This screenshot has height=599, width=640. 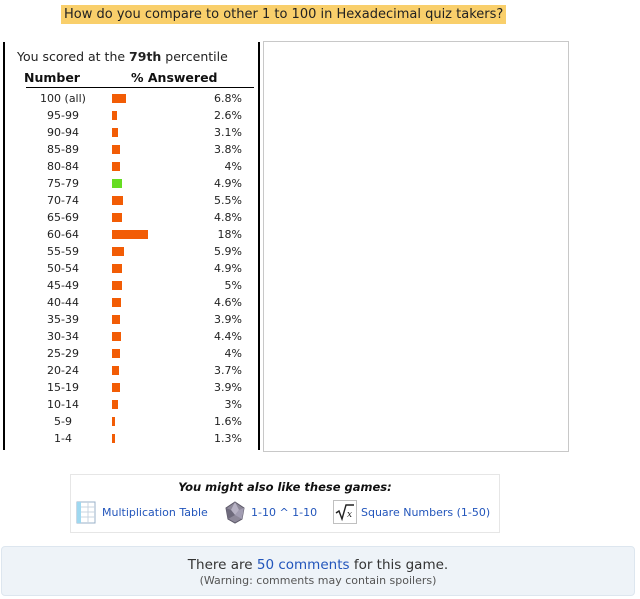 I want to click on percentile-row: 35-39 3.9%, so click(x=140, y=319).